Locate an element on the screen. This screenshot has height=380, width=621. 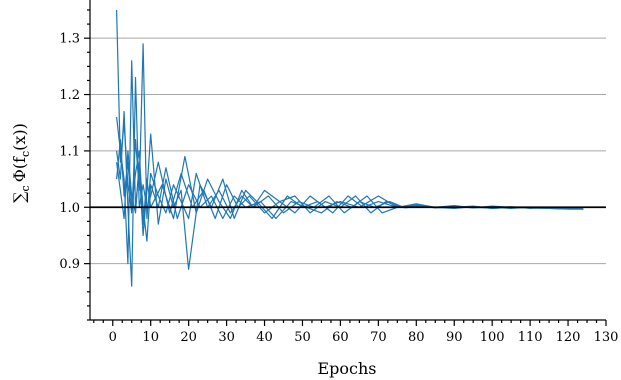
x-tick-label: 130 is located at coordinates (606, 337).